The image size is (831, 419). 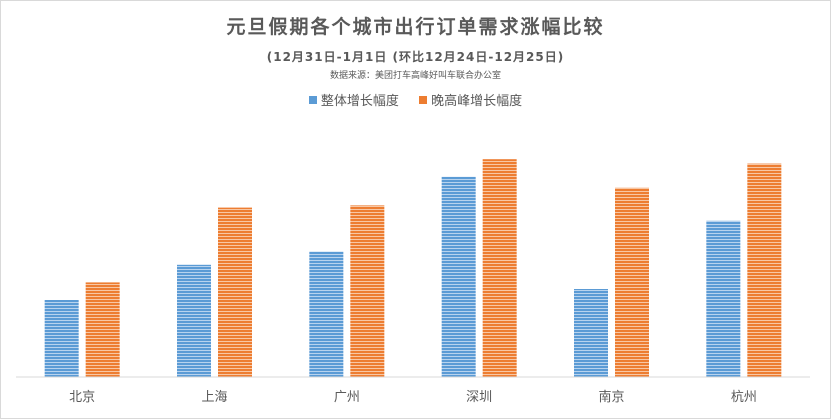 What do you see at coordinates (415, 27) in the screenshot?
I see `chart-title: 元旦假期各个城市出行订单需求涨幅比较` at bounding box center [415, 27].